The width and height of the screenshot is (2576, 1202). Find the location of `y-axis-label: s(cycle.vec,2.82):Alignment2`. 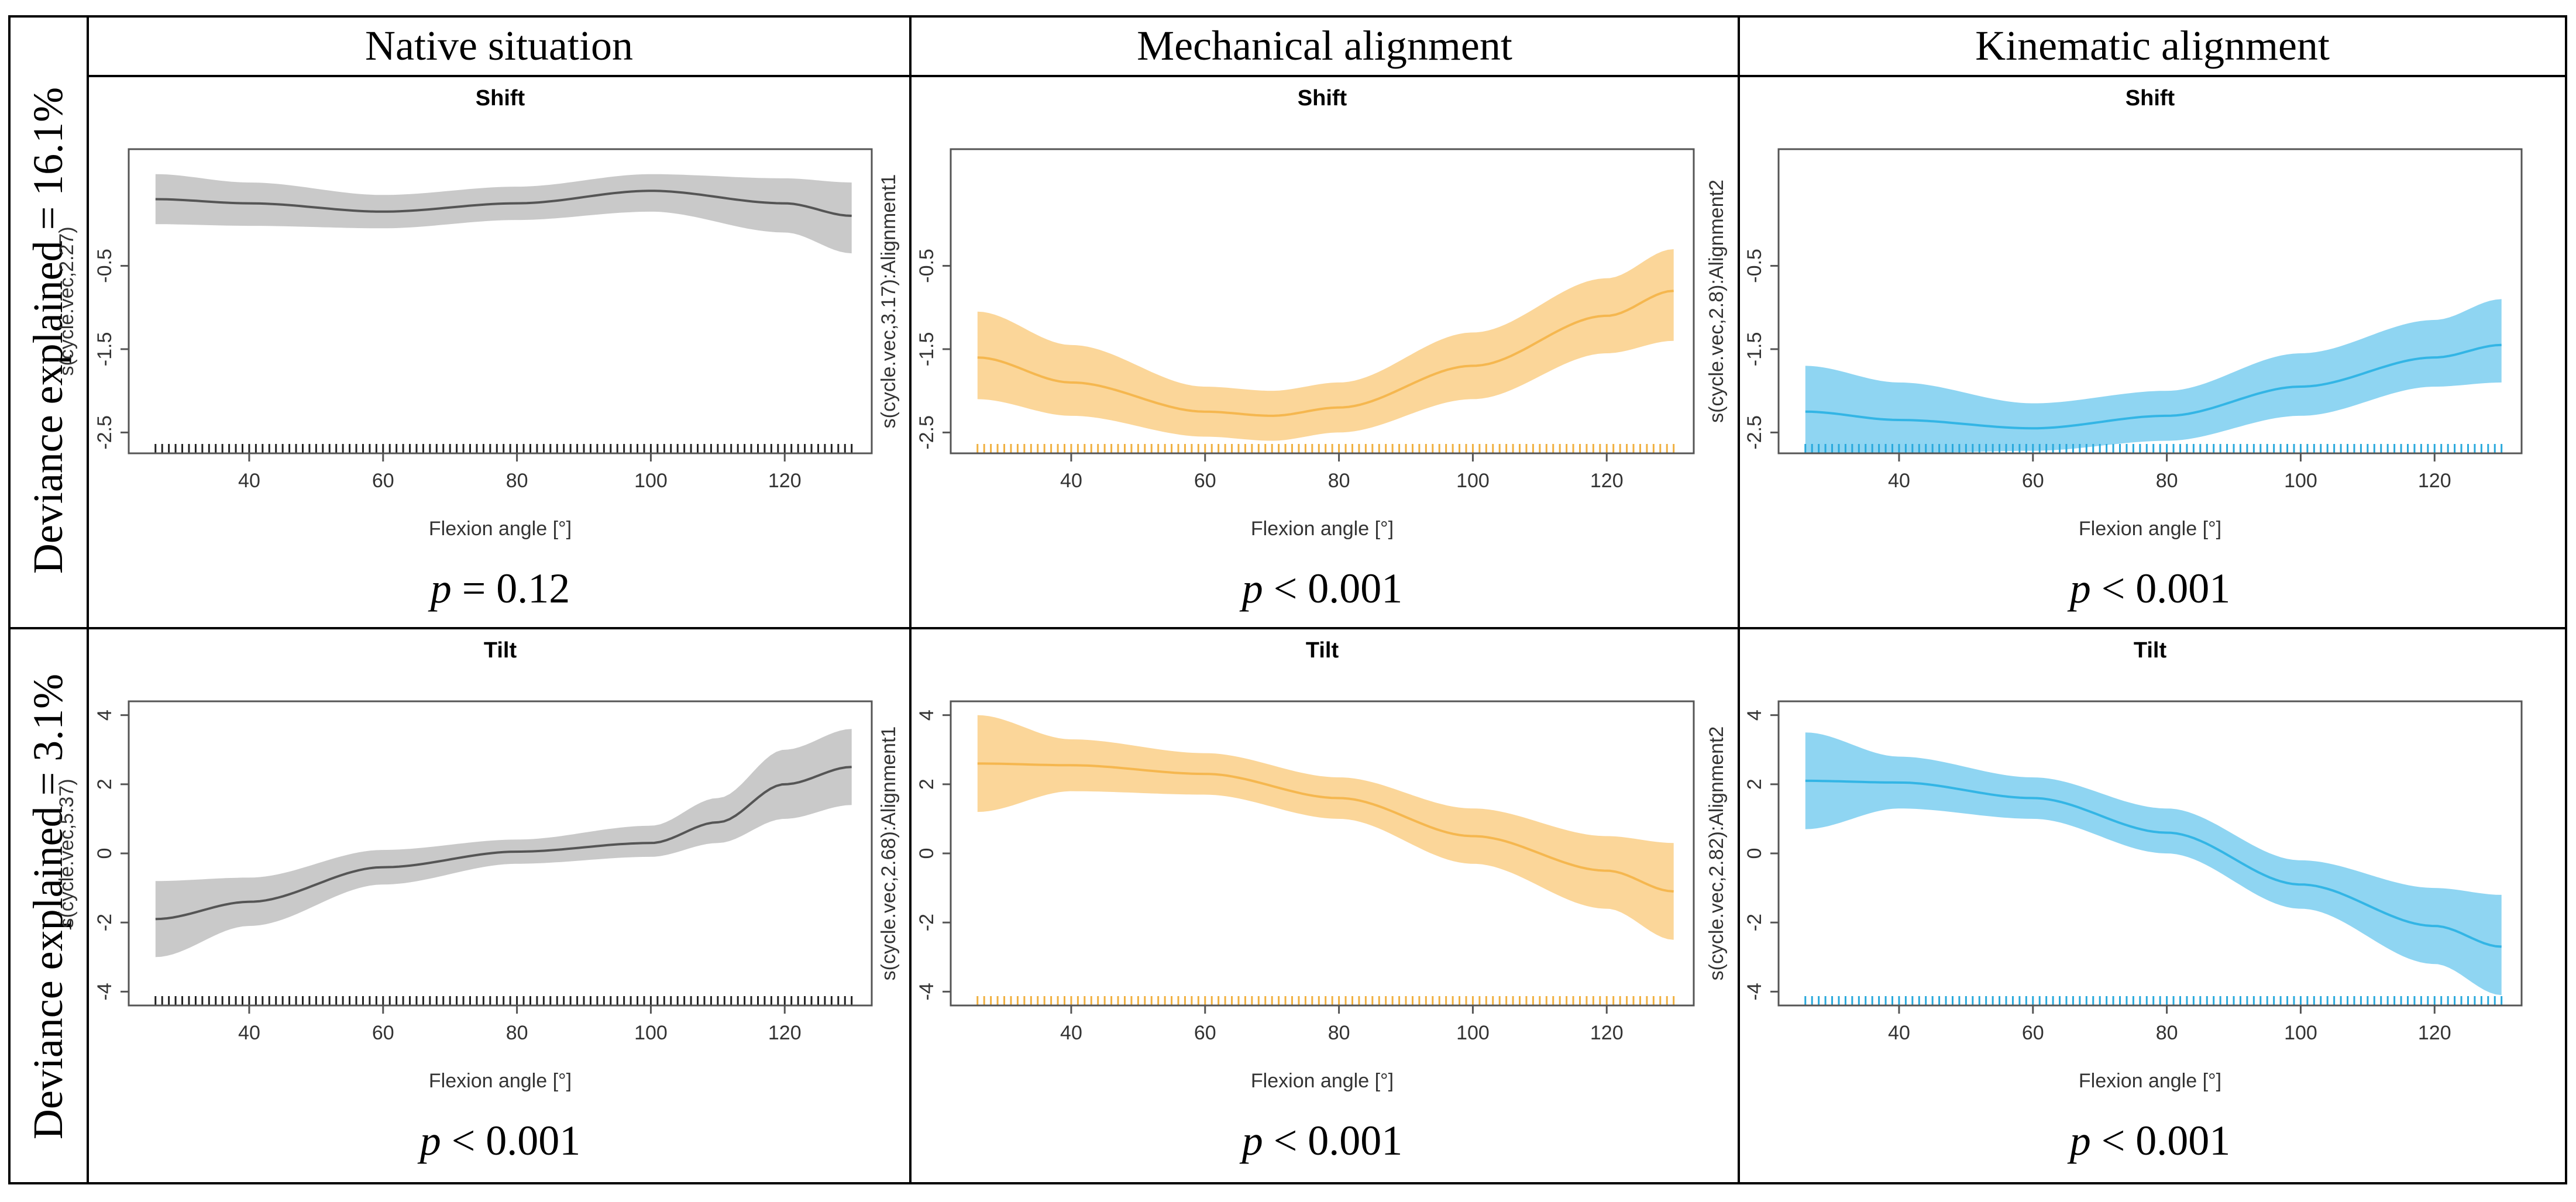

y-axis-label: s(cycle.vec,2.82):Alignment2 is located at coordinates (1717, 854).